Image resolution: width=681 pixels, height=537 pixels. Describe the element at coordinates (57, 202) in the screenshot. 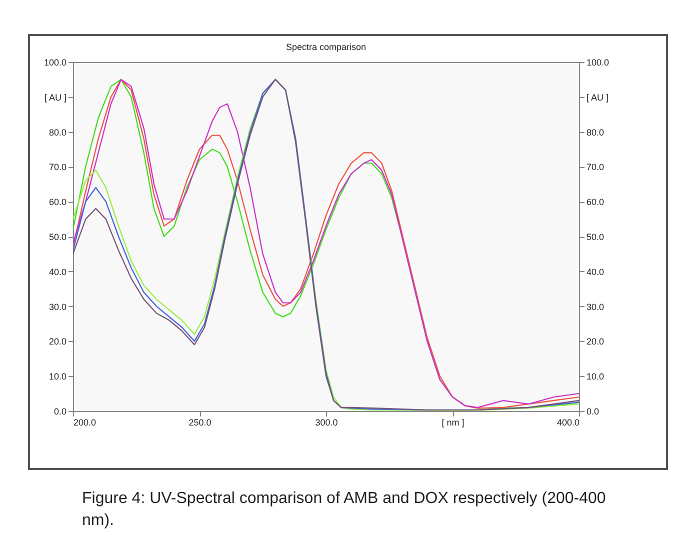

I see `y-tick-label: 60.0` at that location.